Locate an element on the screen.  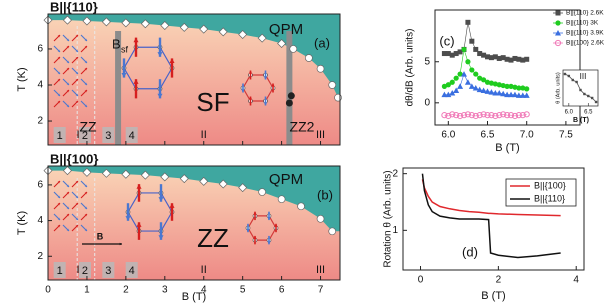
panel-label: (b) is located at coordinates (325, 194).